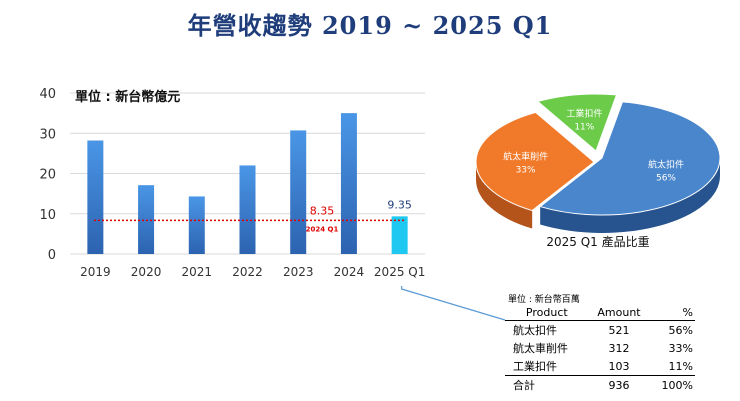 The width and height of the screenshot is (740, 401). Describe the element at coordinates (600, 330) in the screenshot. I see `table-row: 航太扣件 521 56%` at that location.